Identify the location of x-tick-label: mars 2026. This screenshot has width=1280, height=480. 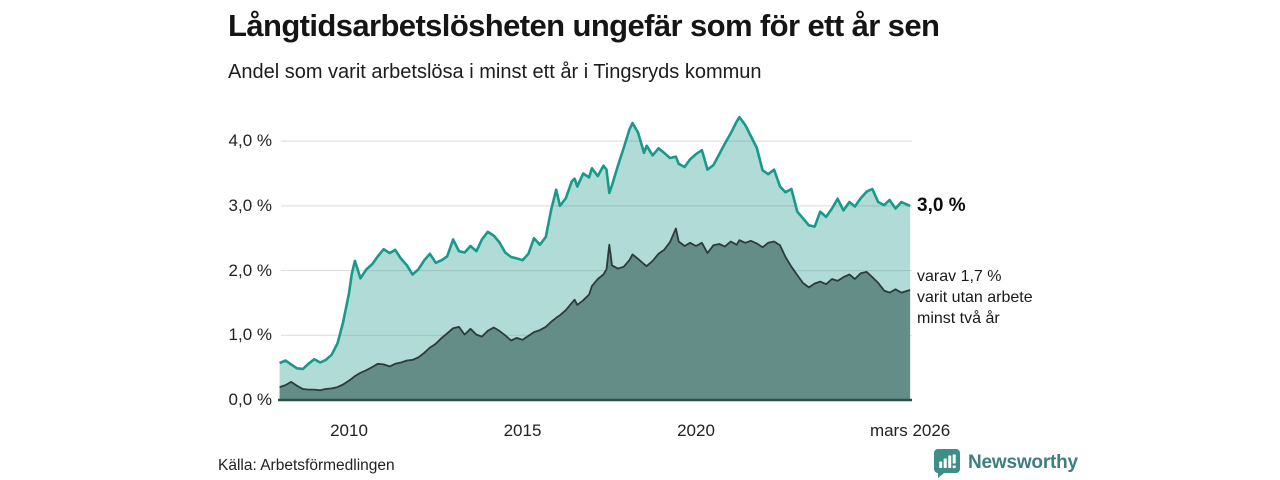
(910, 430).